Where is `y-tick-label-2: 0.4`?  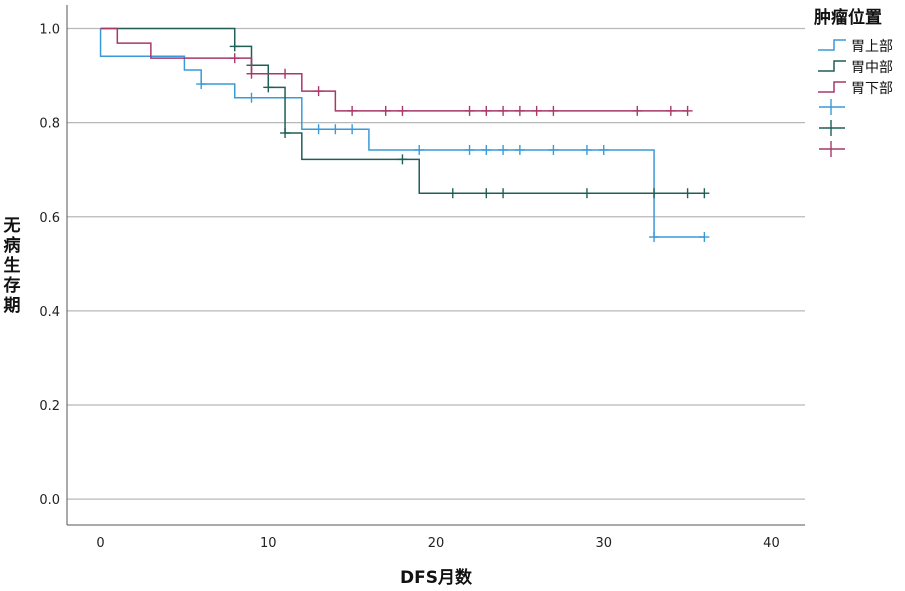
y-tick-label-2: 0.4 is located at coordinates (49, 312).